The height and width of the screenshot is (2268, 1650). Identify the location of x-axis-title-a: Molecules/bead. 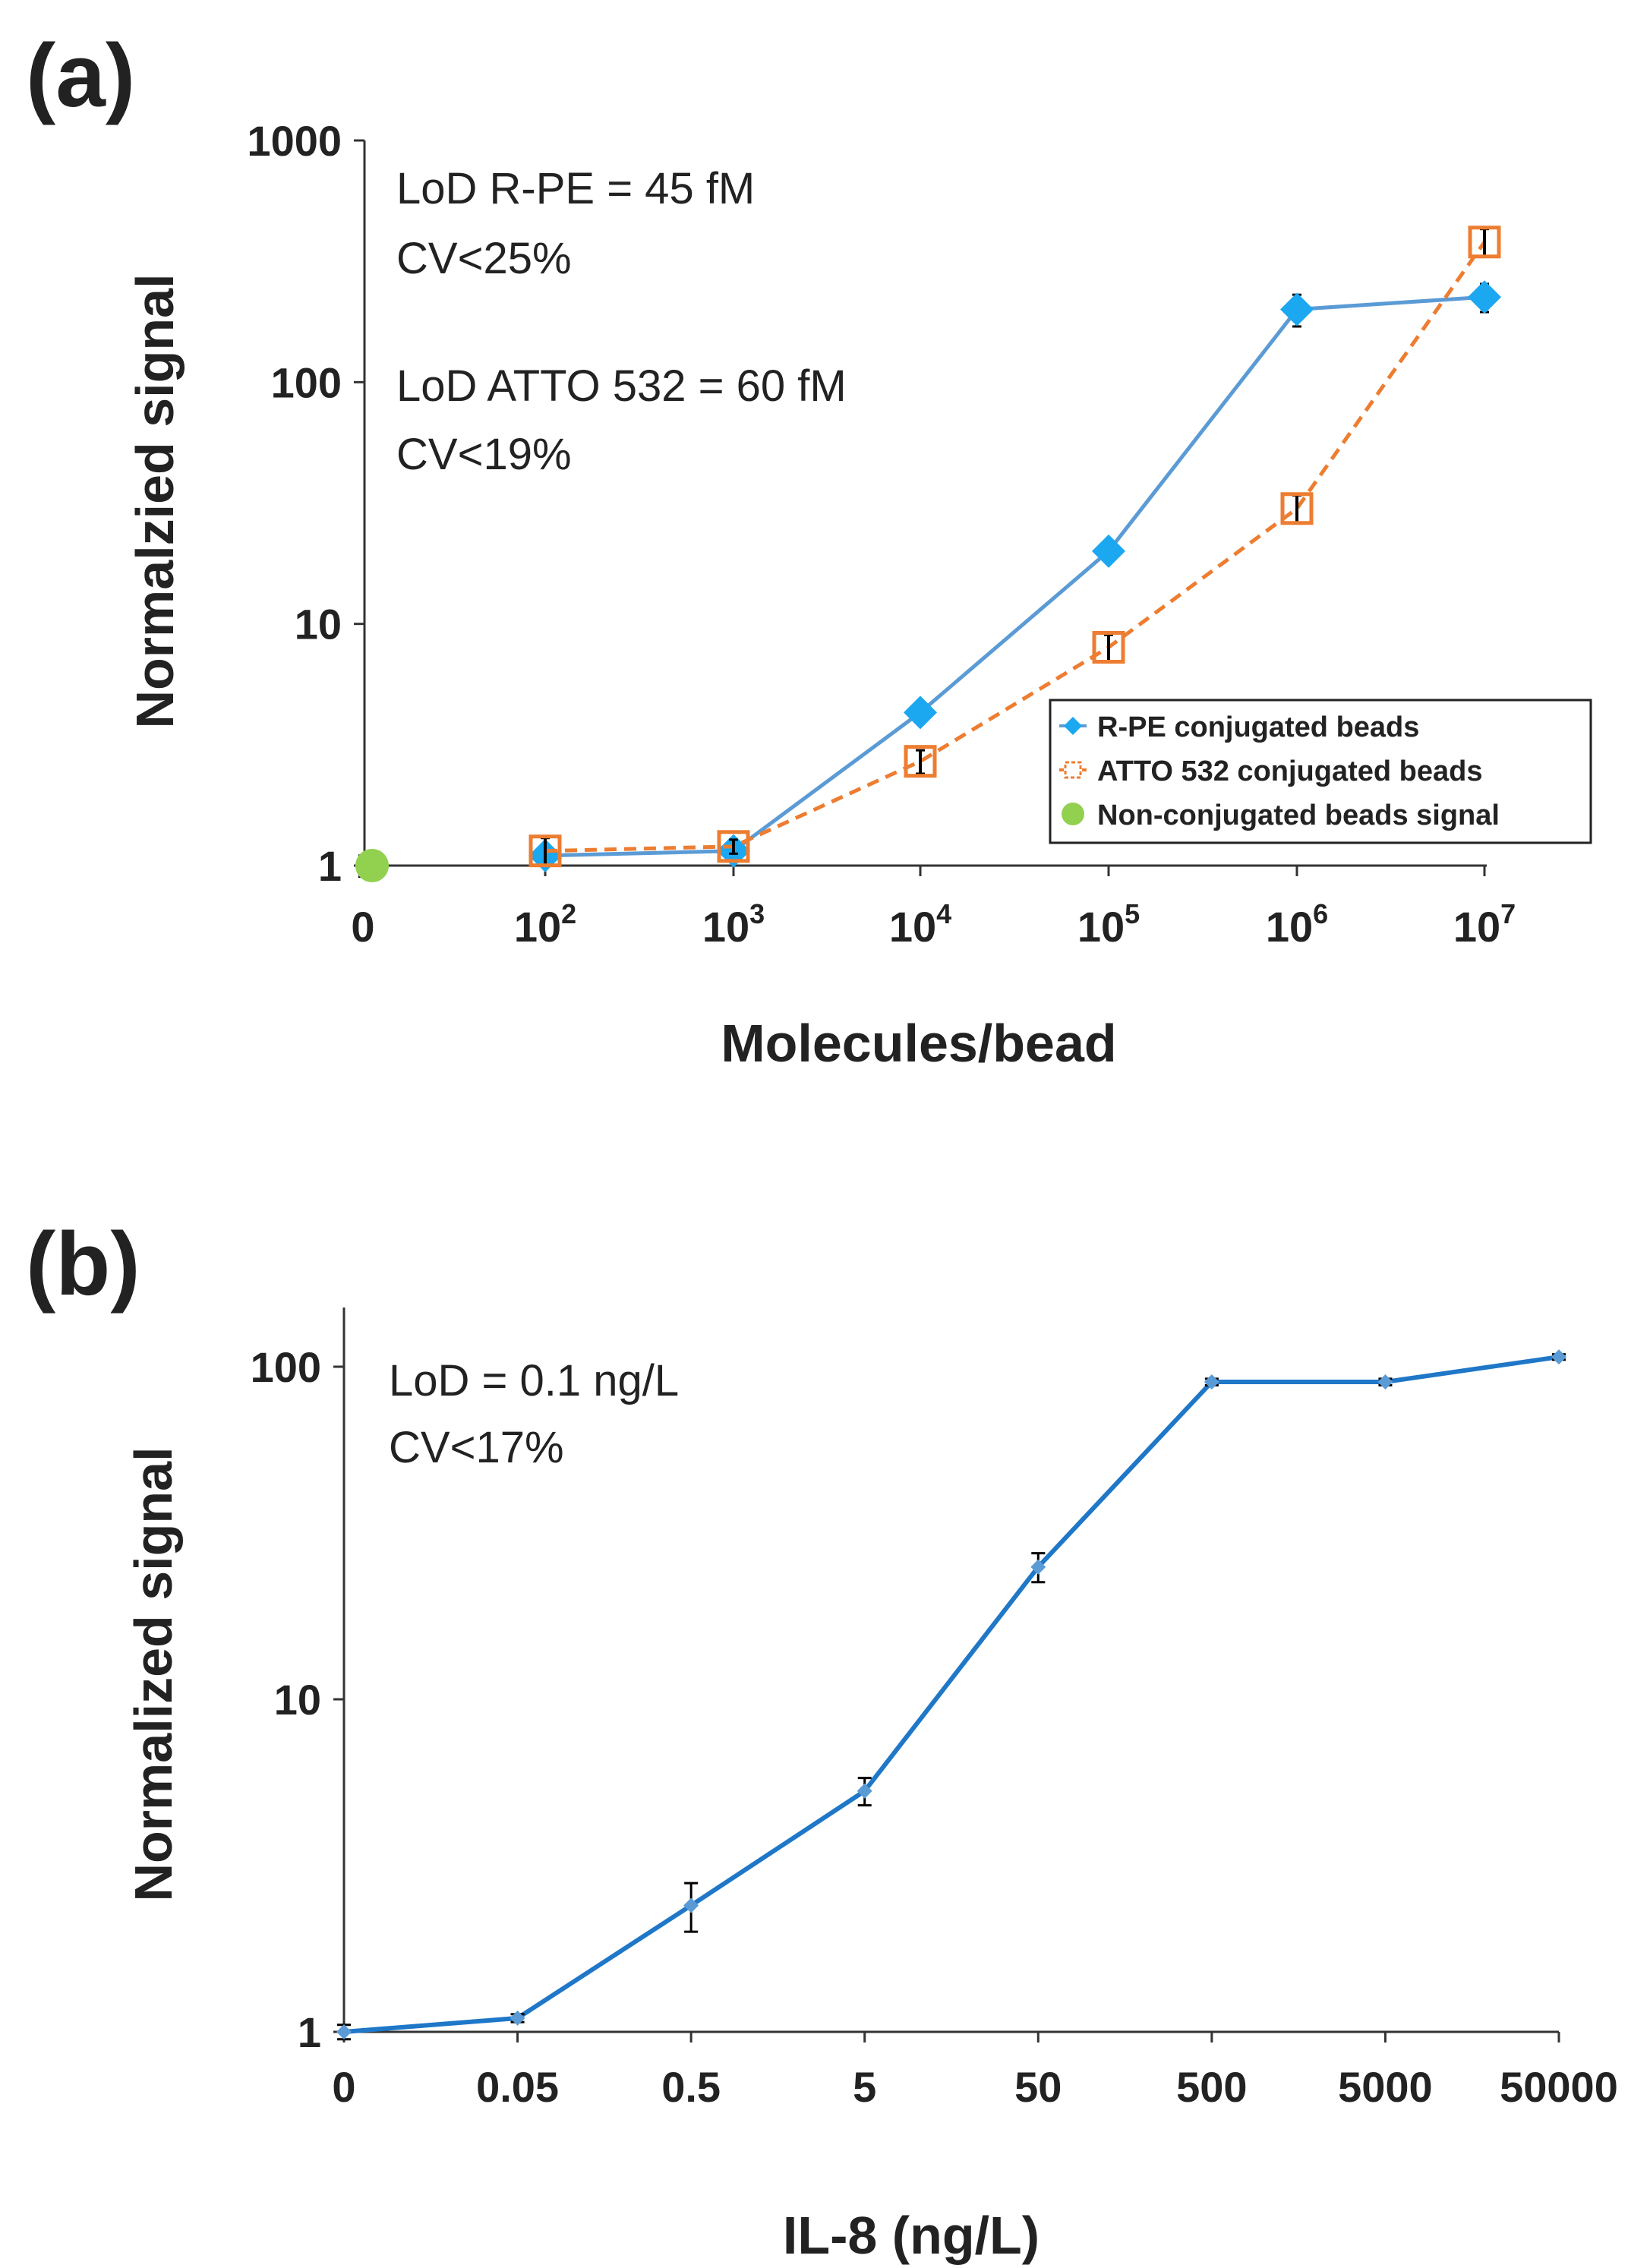
(918, 1044).